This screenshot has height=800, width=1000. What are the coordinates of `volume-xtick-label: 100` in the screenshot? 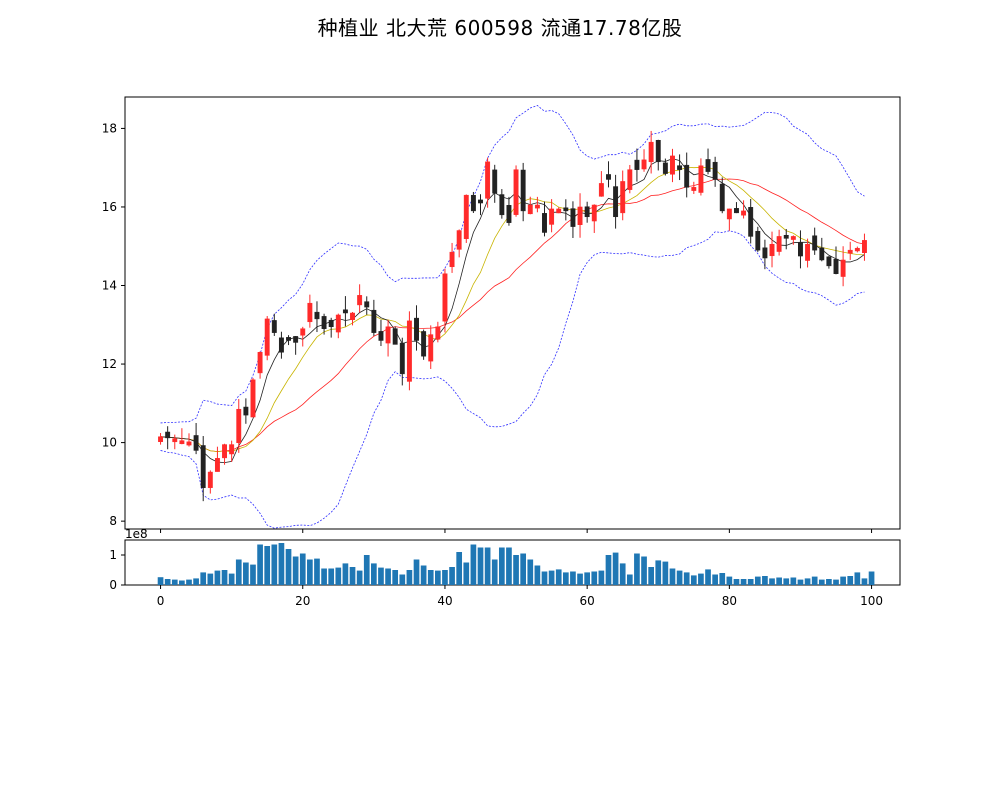 It's located at (871, 601).